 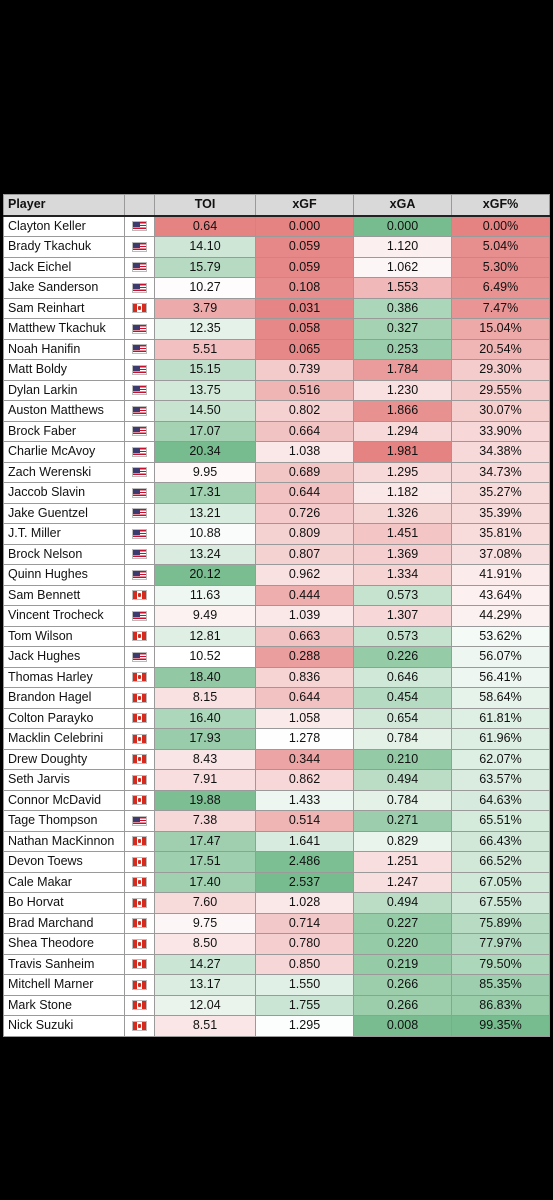 I want to click on player-name-cell: Jack Eichel, so click(x=64, y=267).